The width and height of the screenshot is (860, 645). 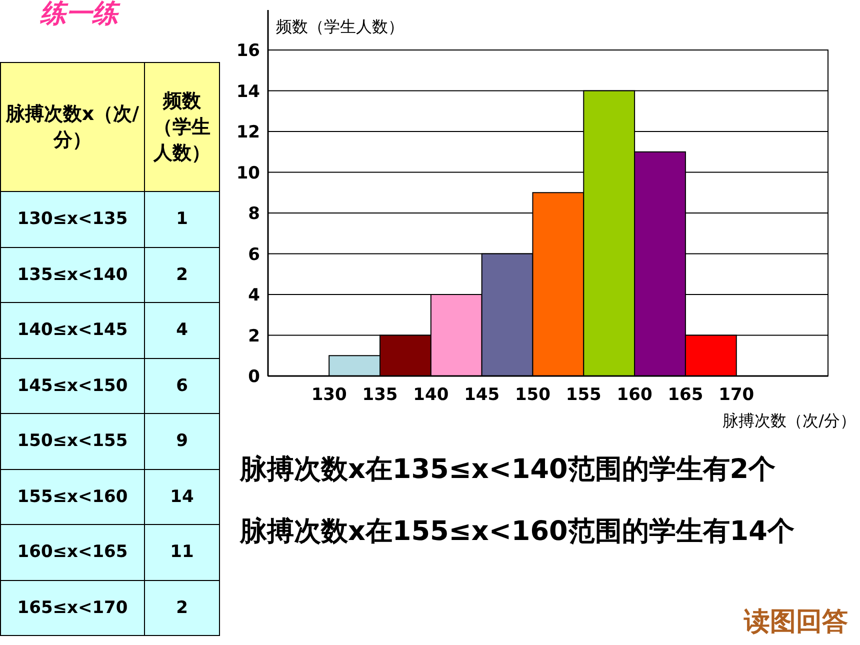 I want to click on data-label: 11, so click(x=182, y=552).